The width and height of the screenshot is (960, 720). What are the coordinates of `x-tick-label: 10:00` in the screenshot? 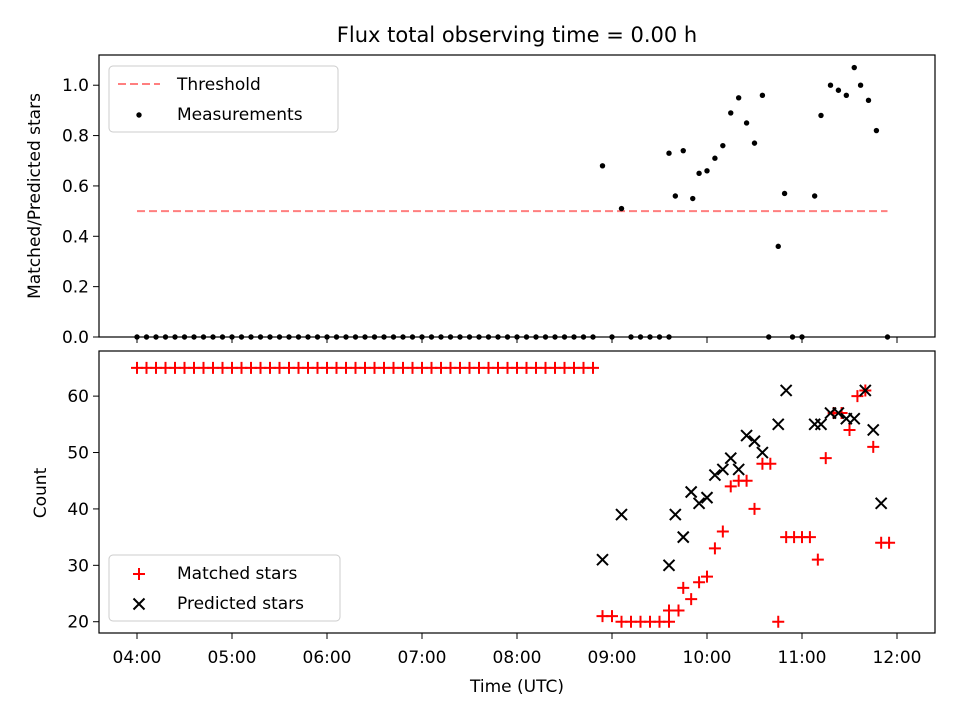 It's located at (707, 658).